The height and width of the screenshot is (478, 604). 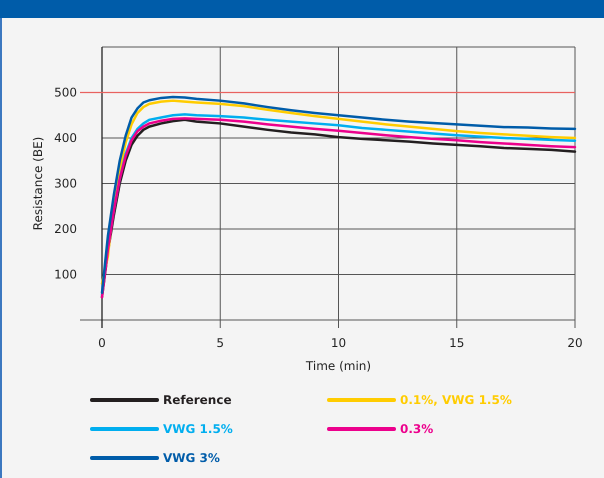 What do you see at coordinates (198, 429) in the screenshot?
I see `text: VWG 1.5%` at bounding box center [198, 429].